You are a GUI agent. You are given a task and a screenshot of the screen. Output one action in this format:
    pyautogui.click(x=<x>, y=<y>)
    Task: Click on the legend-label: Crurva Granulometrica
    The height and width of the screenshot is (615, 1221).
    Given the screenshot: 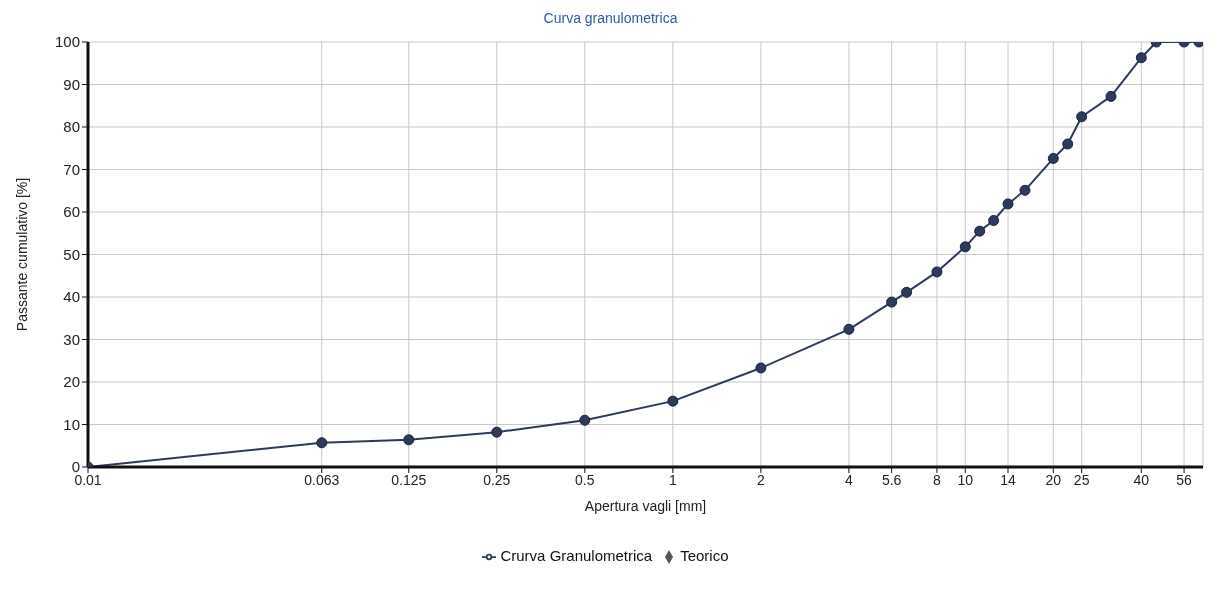 What is the action you would take?
    pyautogui.click(x=576, y=555)
    